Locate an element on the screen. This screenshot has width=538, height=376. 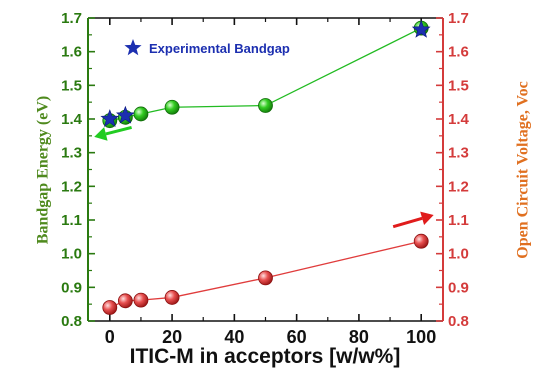
y-tick-label-left: 1.6 is located at coordinates (71, 52).